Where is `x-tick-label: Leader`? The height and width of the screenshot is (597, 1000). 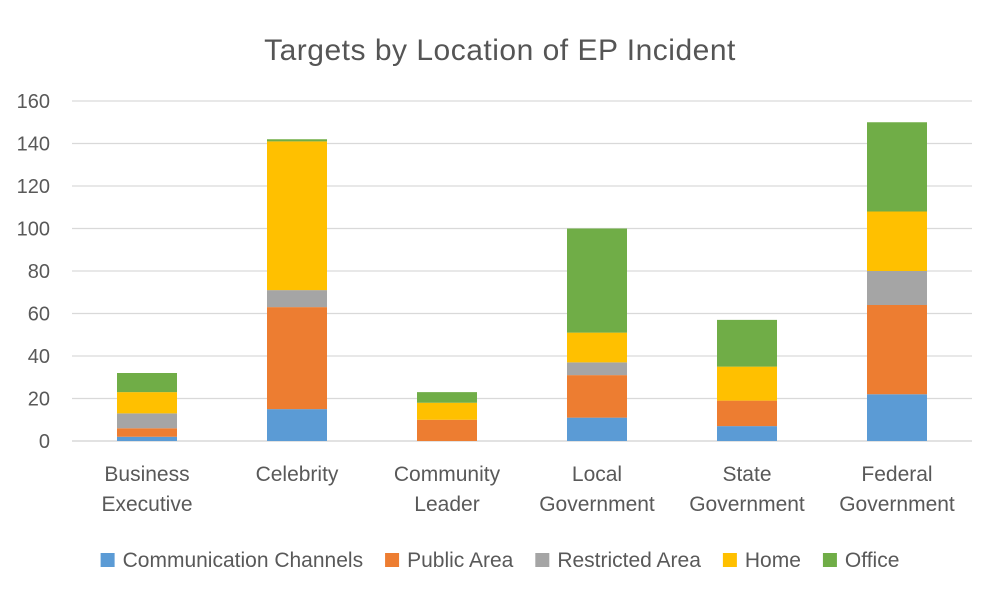 x-tick-label: Leader is located at coordinates (446, 504).